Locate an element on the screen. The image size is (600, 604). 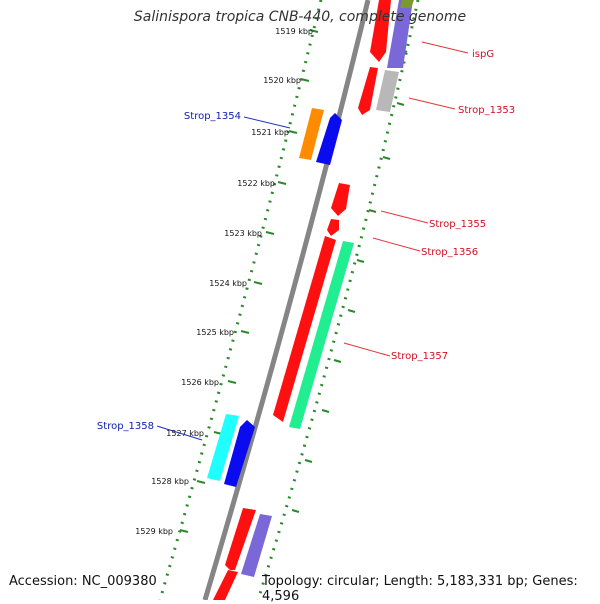
kbp-label: 1522 kbp is located at coordinates (256, 183).